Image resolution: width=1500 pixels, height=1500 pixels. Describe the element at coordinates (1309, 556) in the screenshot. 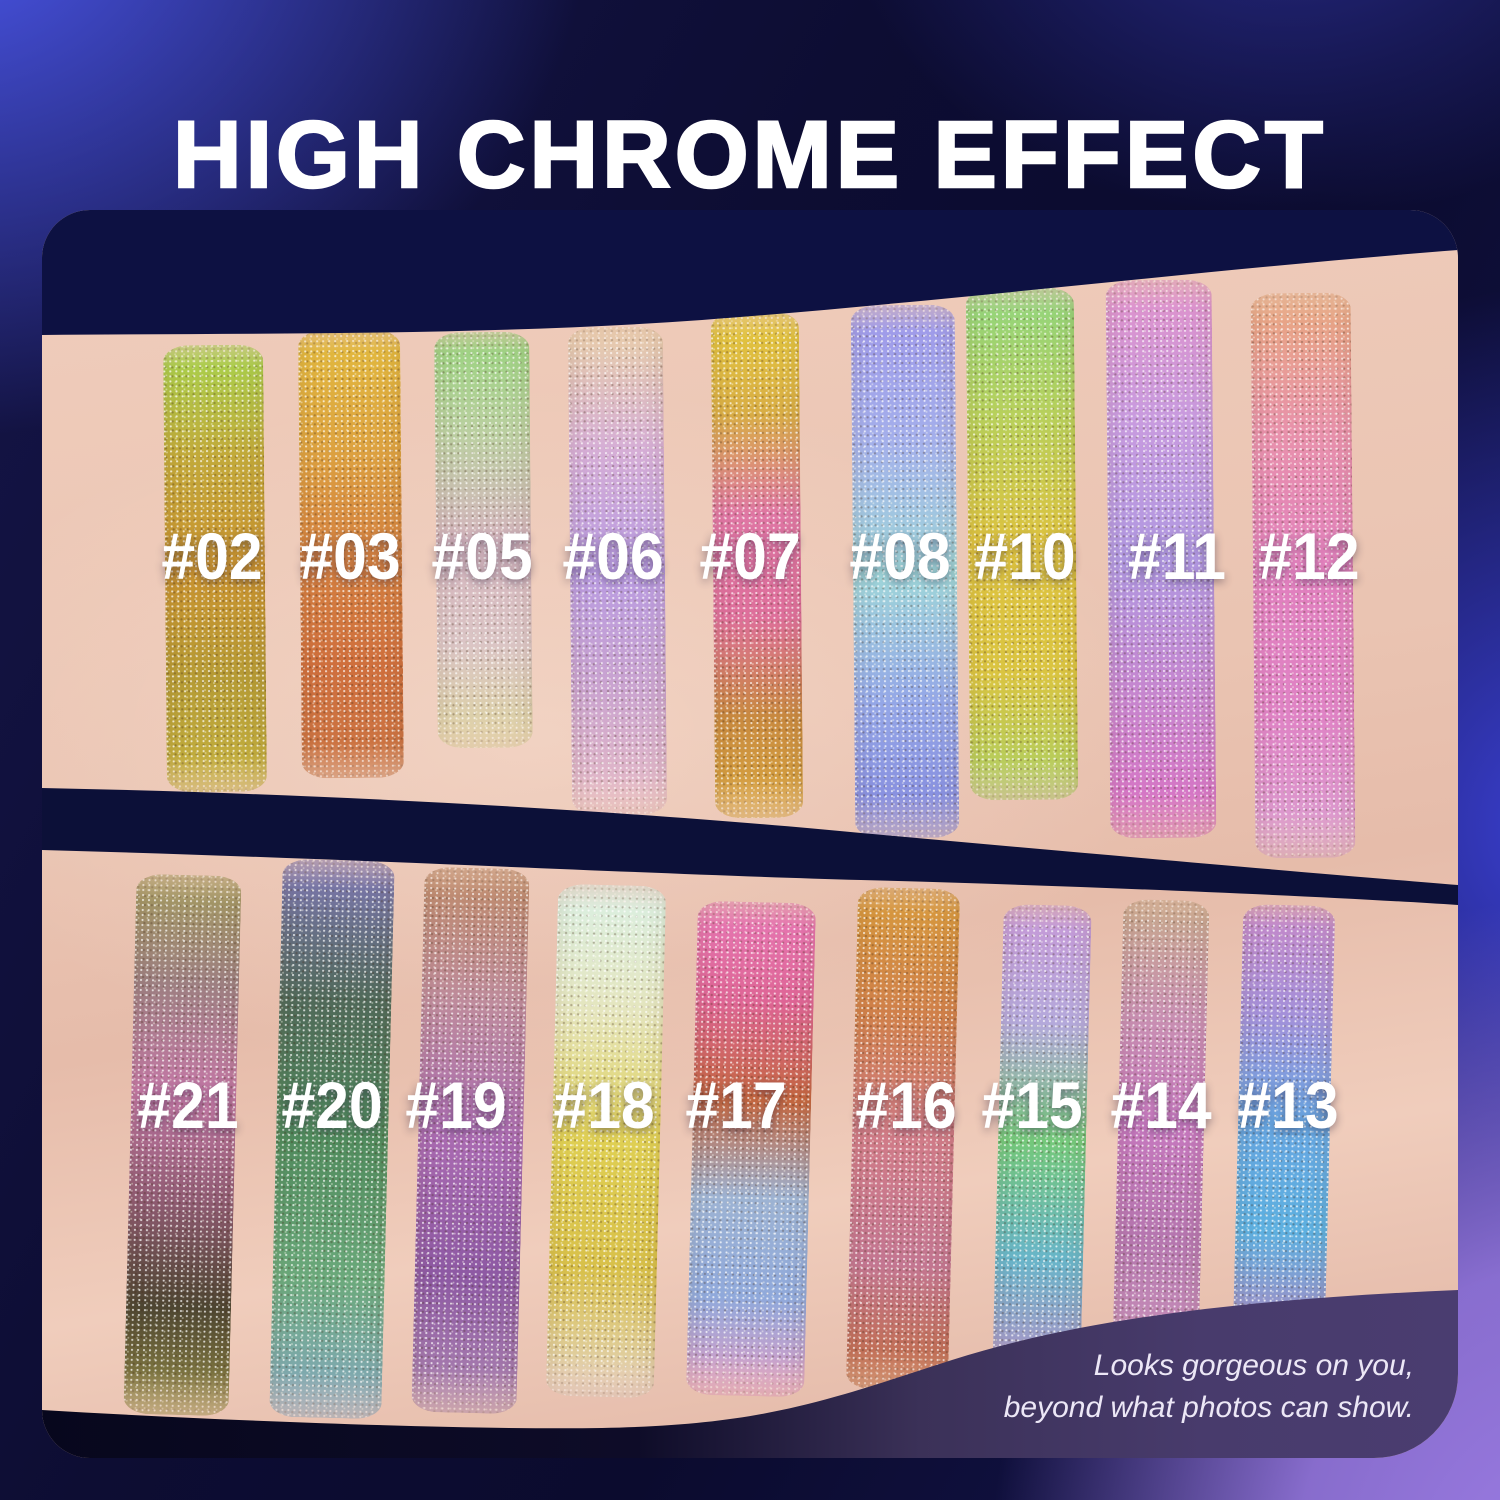

I see `swatch-label-12: #12` at that location.